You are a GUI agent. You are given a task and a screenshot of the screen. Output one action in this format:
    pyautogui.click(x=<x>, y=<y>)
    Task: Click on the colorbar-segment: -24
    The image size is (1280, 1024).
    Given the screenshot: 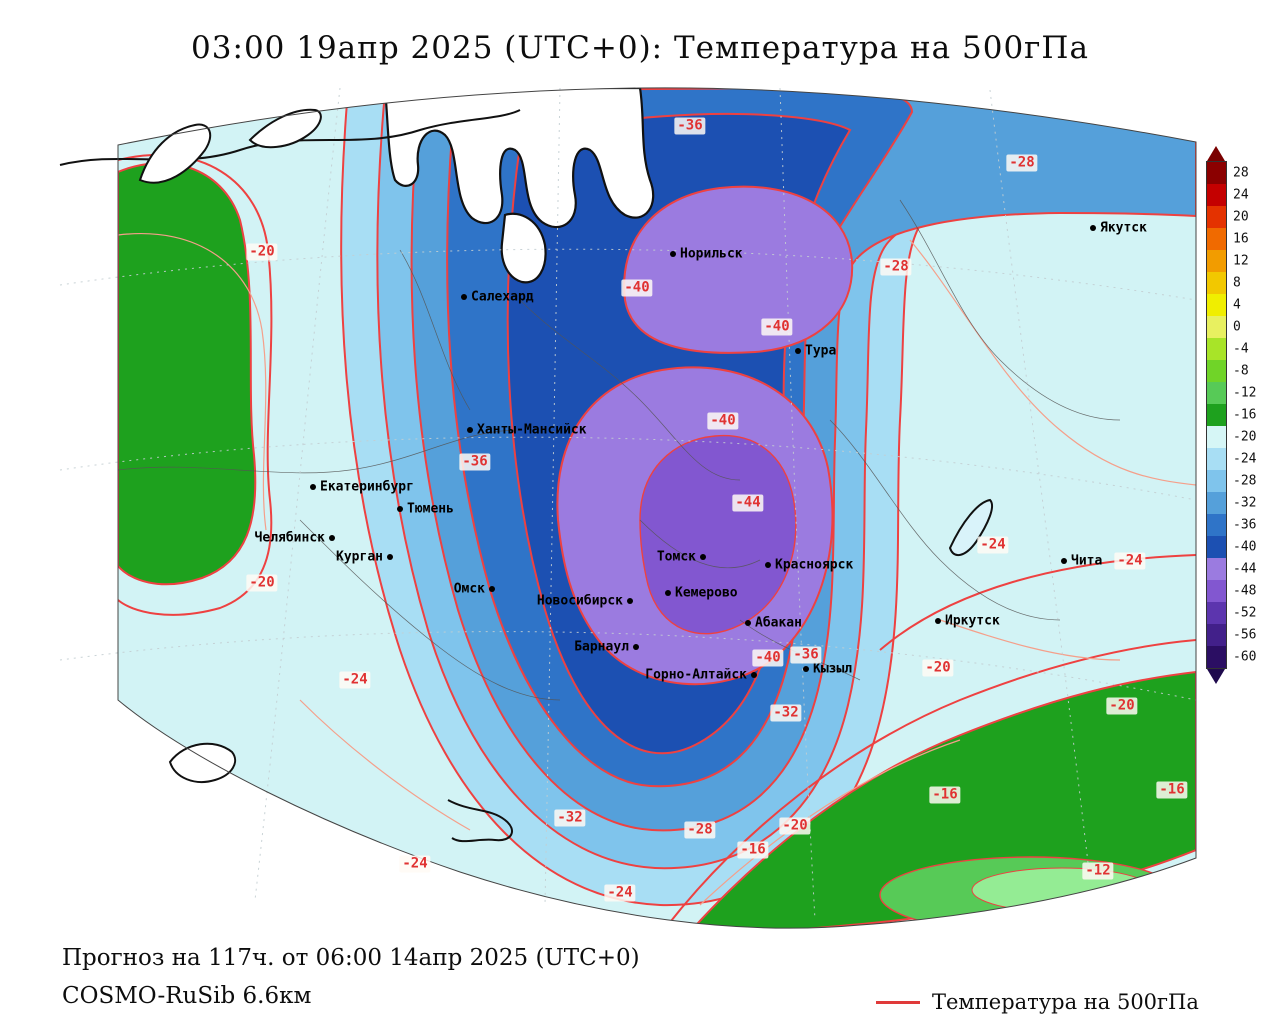 What is the action you would take?
    pyautogui.click(x=1231, y=459)
    